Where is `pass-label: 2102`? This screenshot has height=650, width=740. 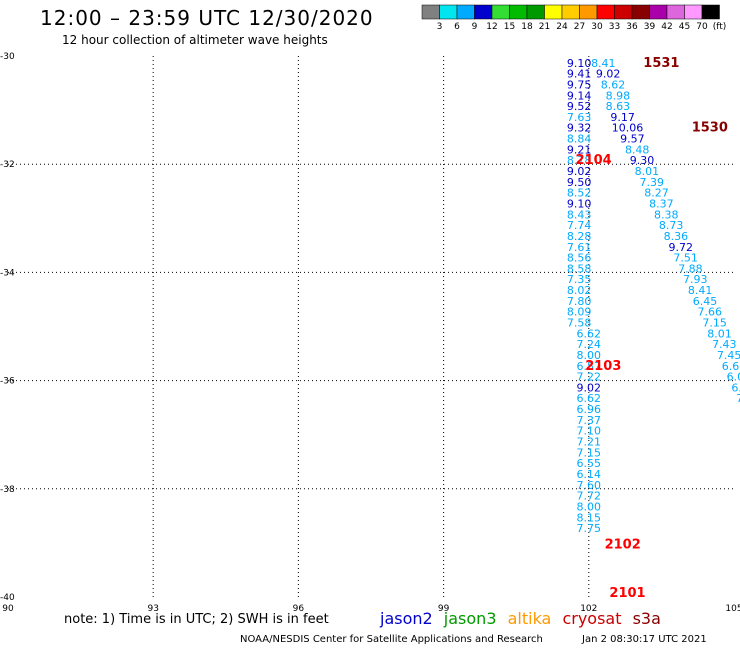
pass-label: 2102 is located at coordinates (623, 544).